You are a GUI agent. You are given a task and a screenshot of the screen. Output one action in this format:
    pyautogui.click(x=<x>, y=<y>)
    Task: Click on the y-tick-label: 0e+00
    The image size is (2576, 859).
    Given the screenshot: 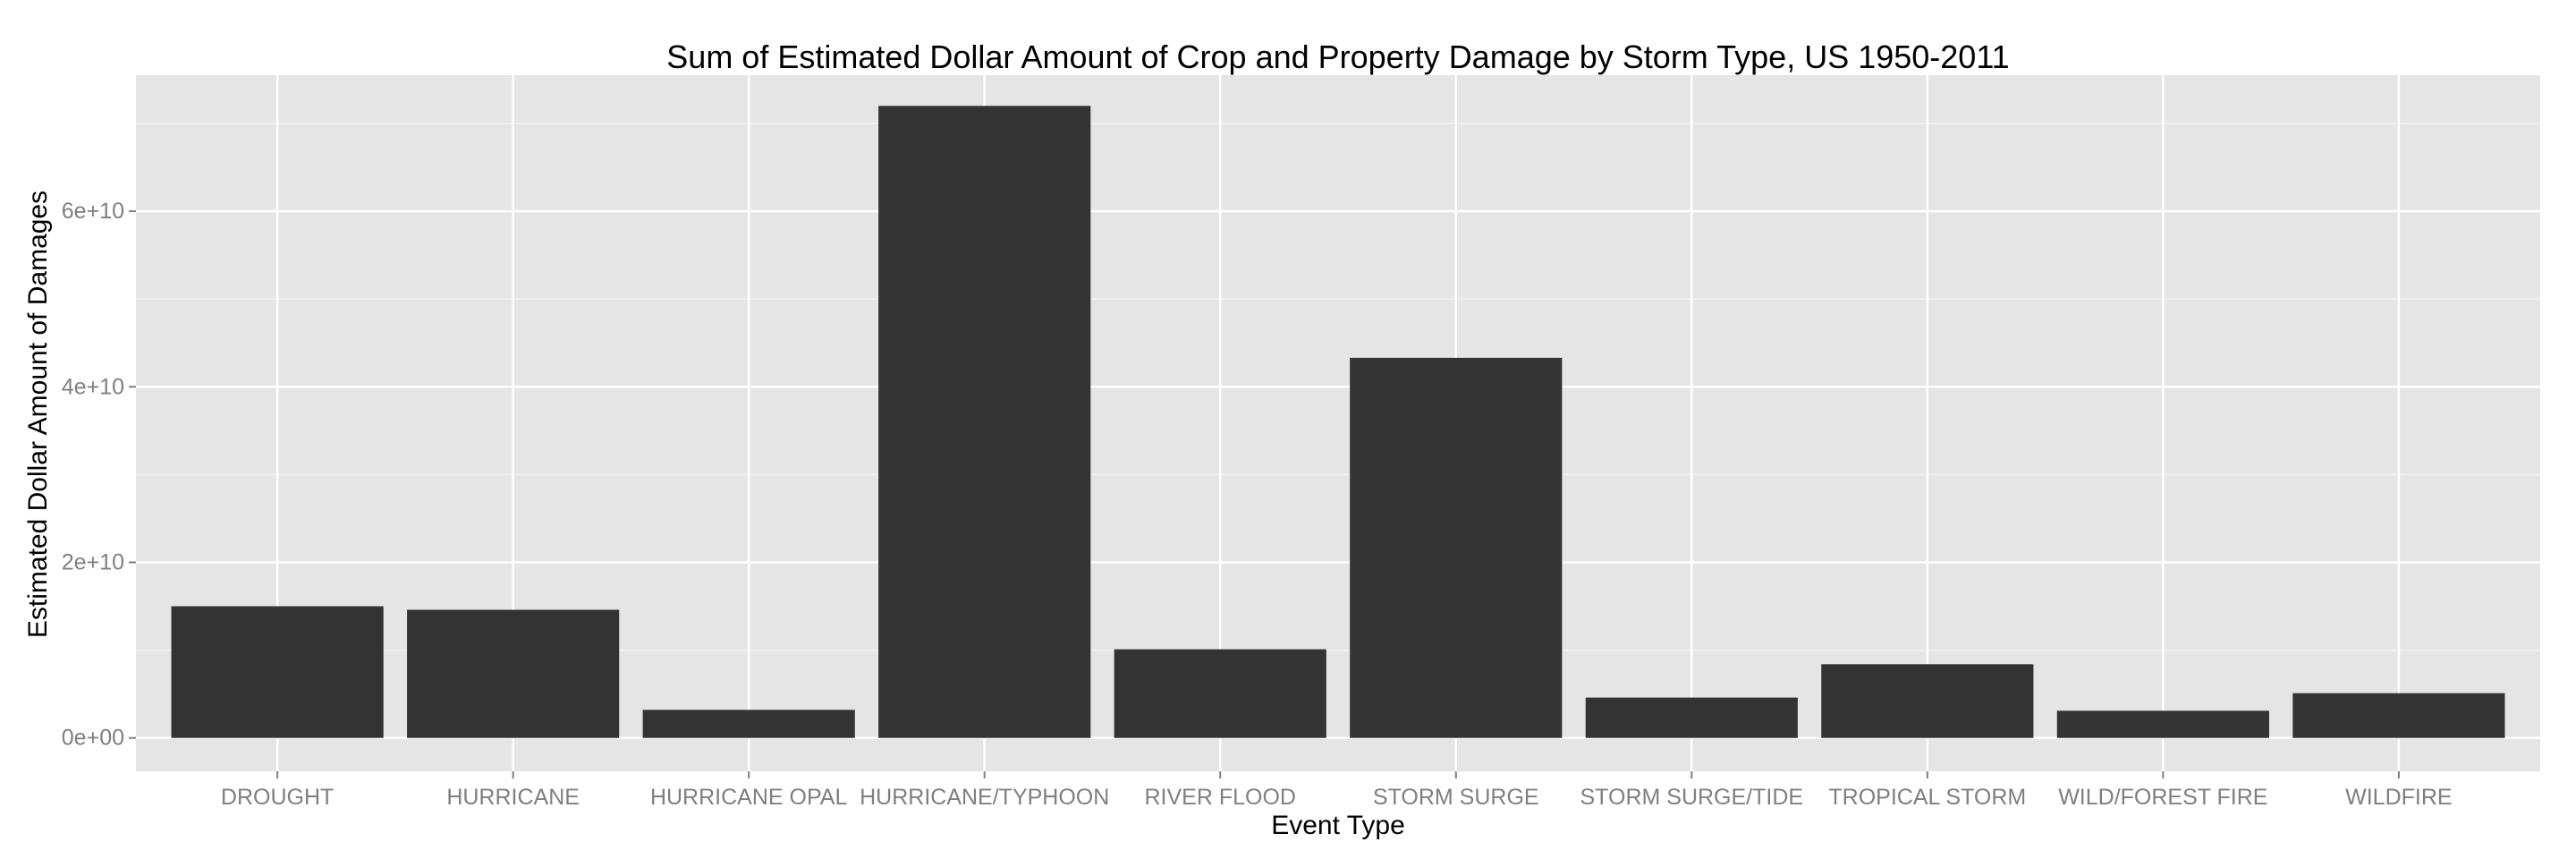 What is the action you would take?
    pyautogui.click(x=93, y=738)
    